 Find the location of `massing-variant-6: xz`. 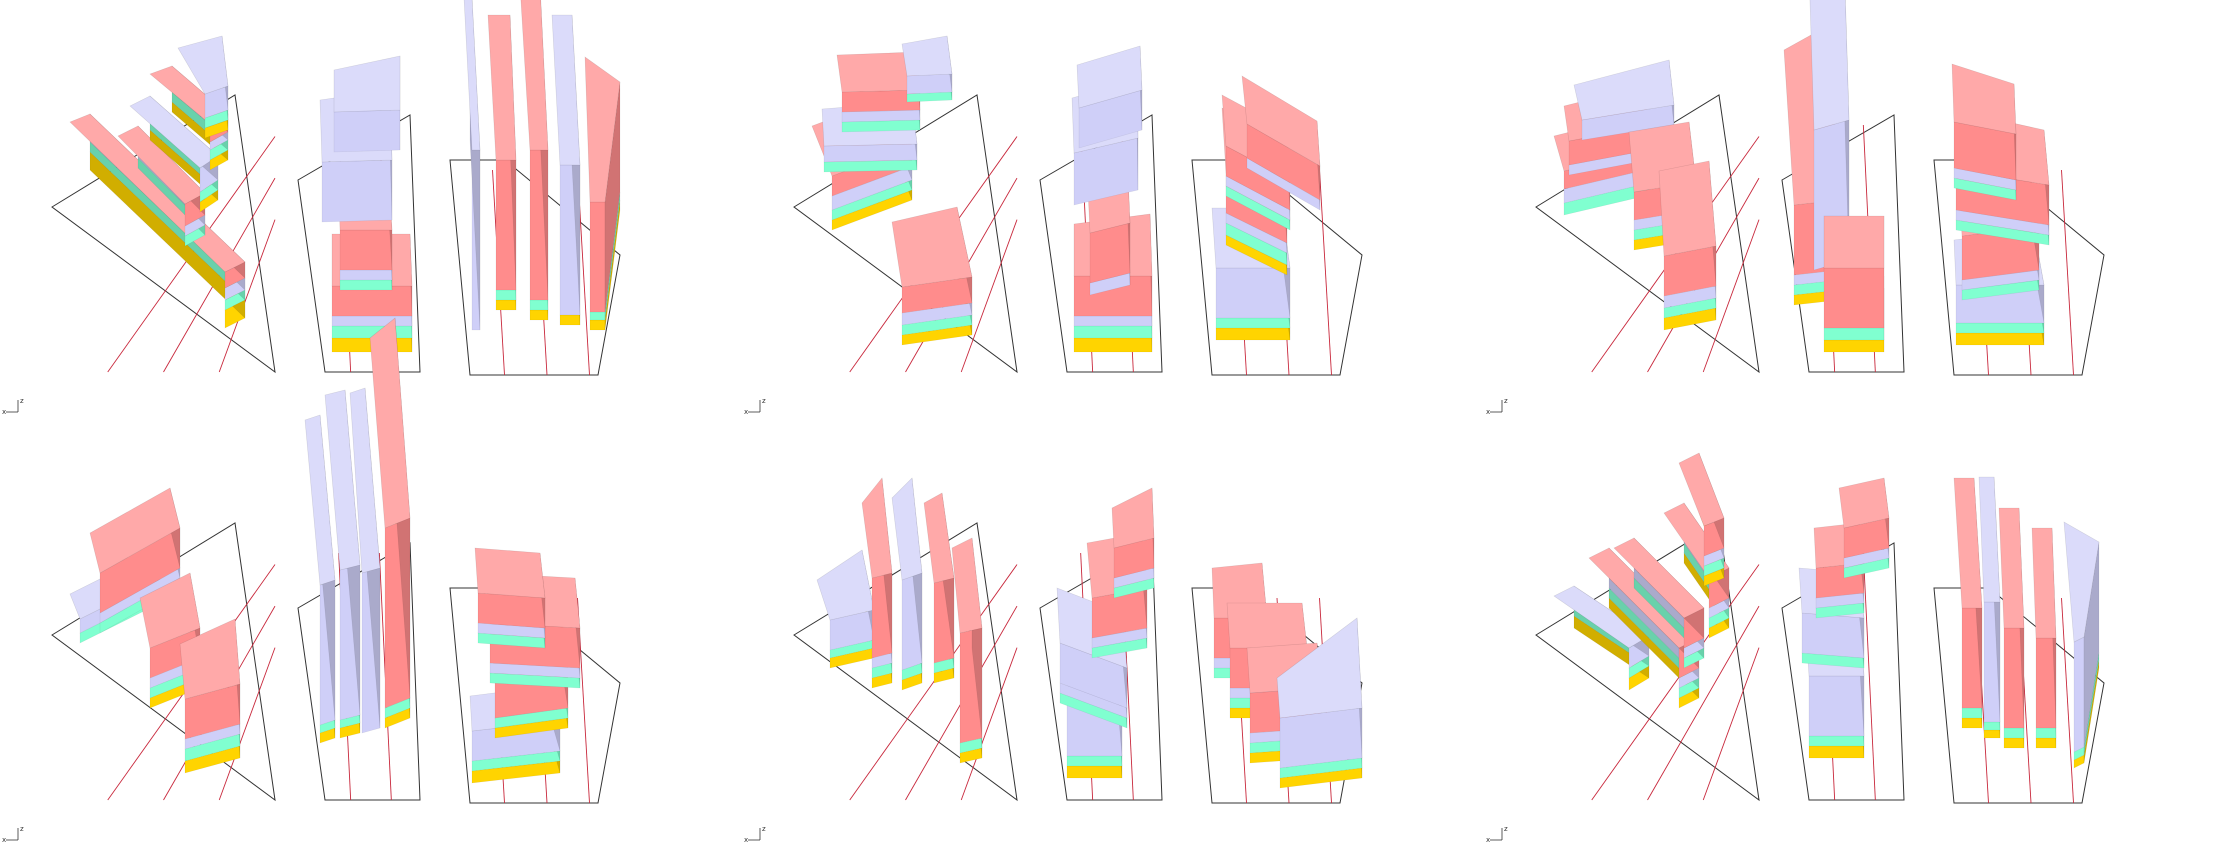

massing-variant-6: xz is located at coordinates (1795, 648).